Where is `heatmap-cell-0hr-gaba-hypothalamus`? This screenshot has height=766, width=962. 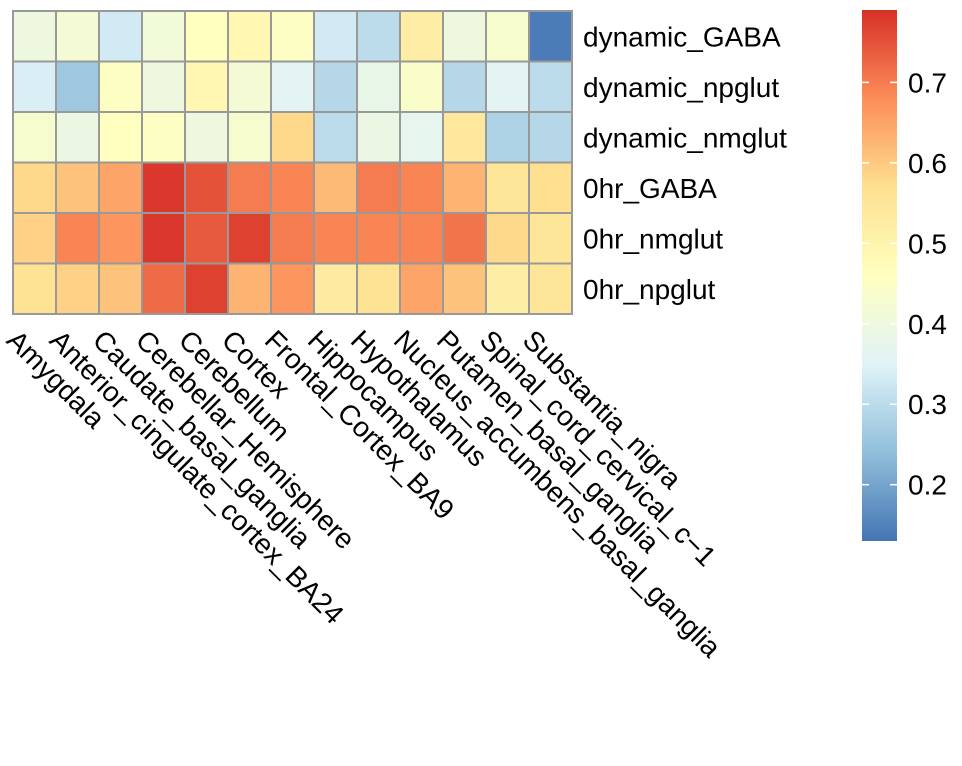
heatmap-cell-0hr-gaba-hypothalamus is located at coordinates (378, 187).